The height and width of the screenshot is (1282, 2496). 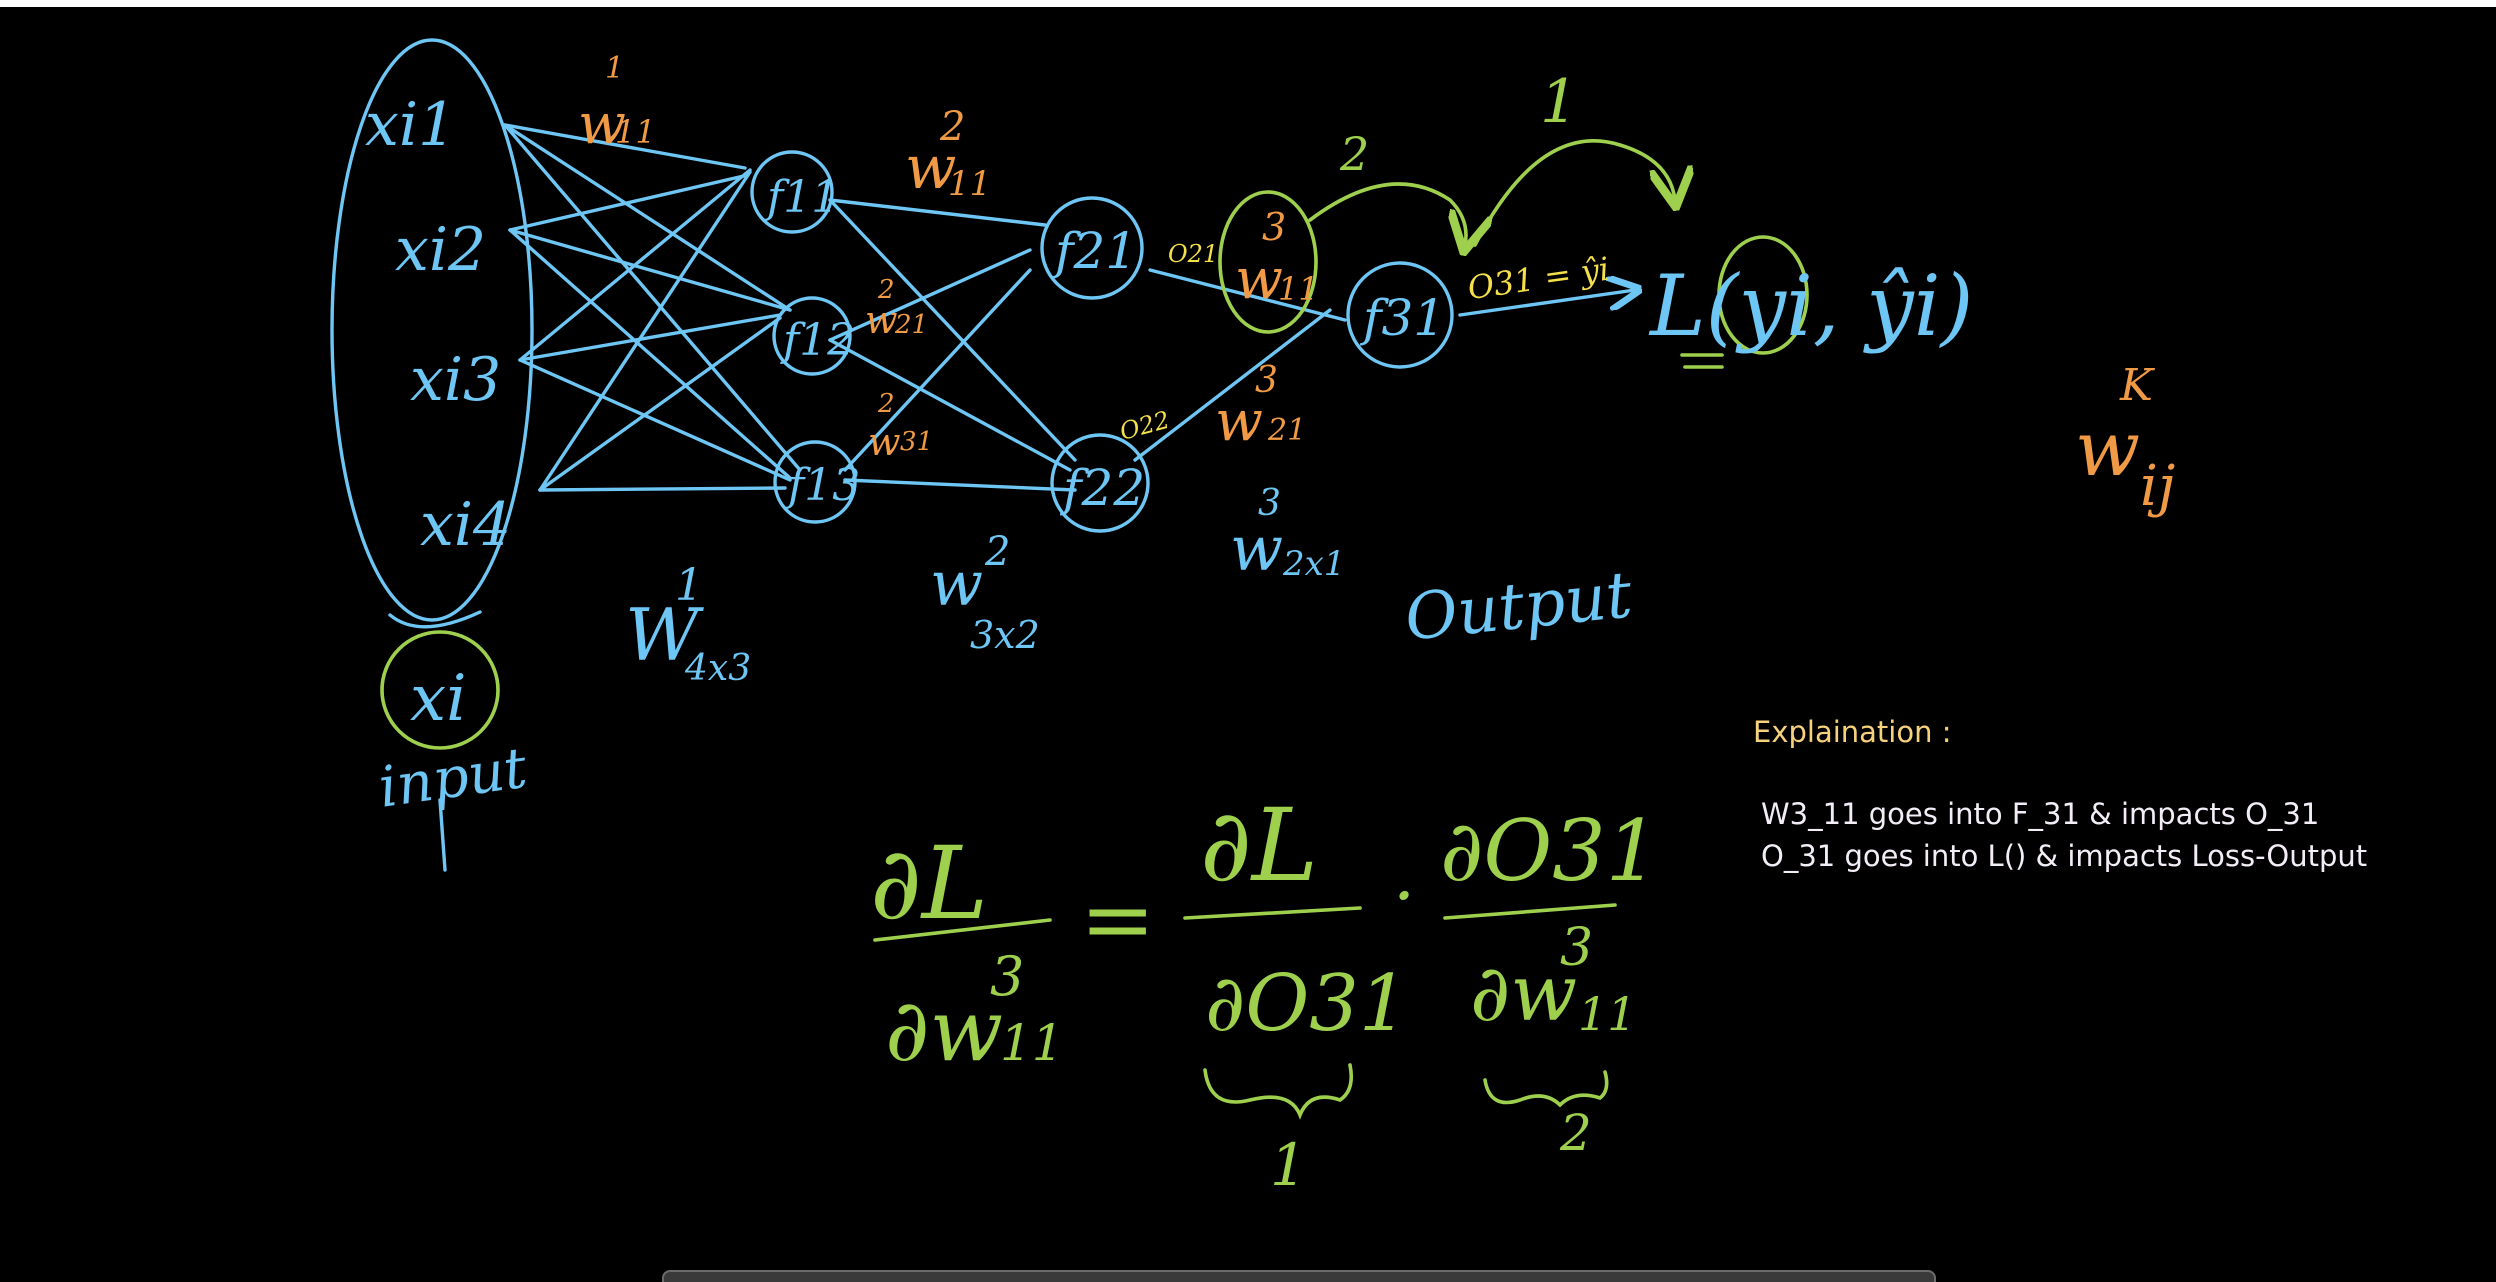 I want to click on neuron-f12, so click(x=812, y=336).